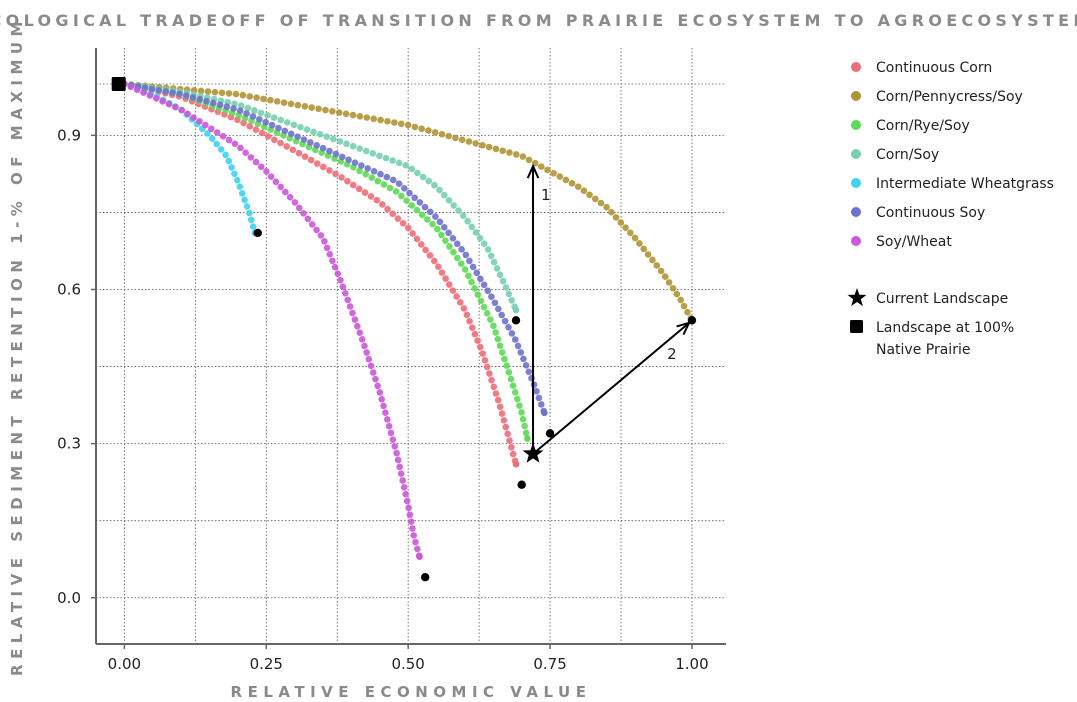  Describe the element at coordinates (521, 484) in the screenshot. I see `series-endpoint` at that location.